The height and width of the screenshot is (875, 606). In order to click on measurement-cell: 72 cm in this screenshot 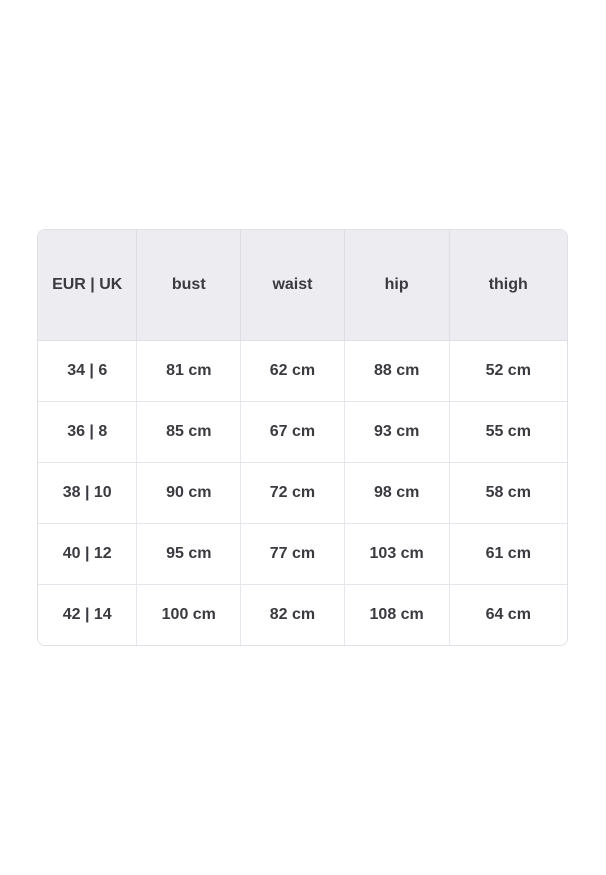, I will do `click(293, 493)`.